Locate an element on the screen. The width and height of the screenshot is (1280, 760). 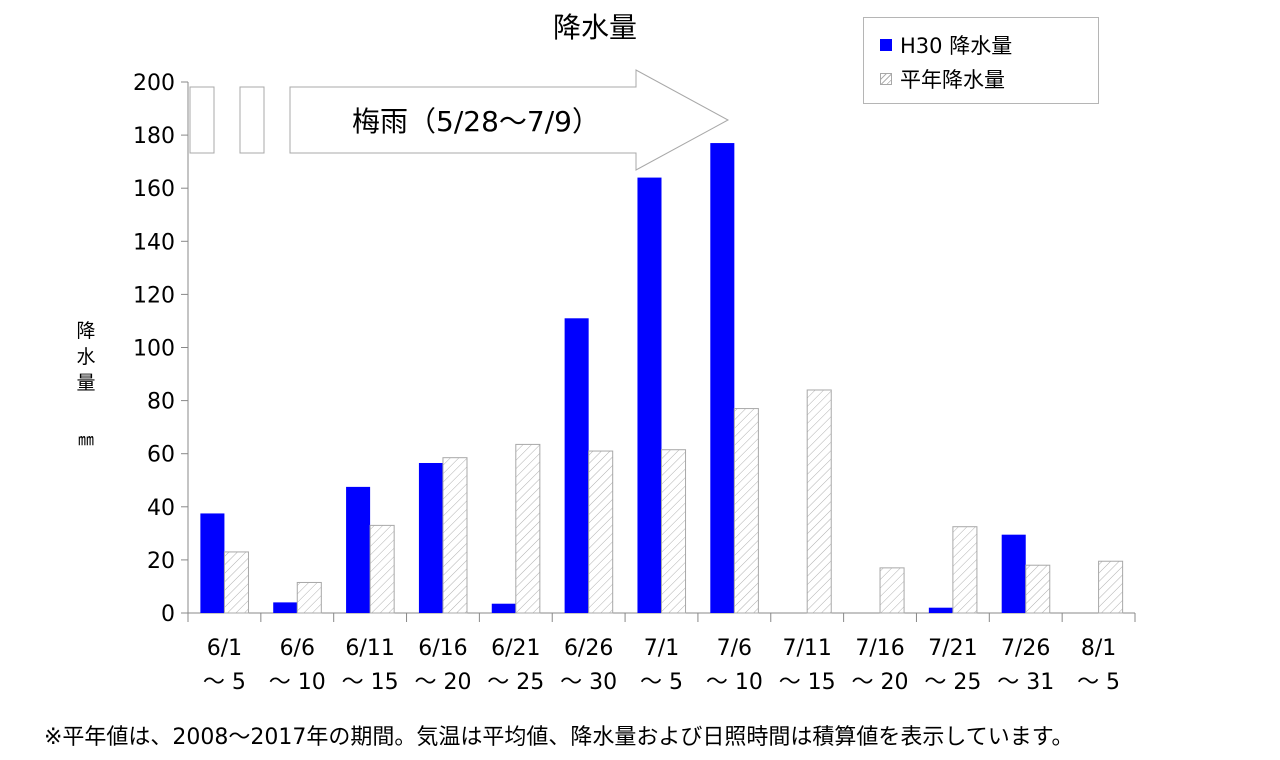
legend-swatch-normal is located at coordinates (886, 79).